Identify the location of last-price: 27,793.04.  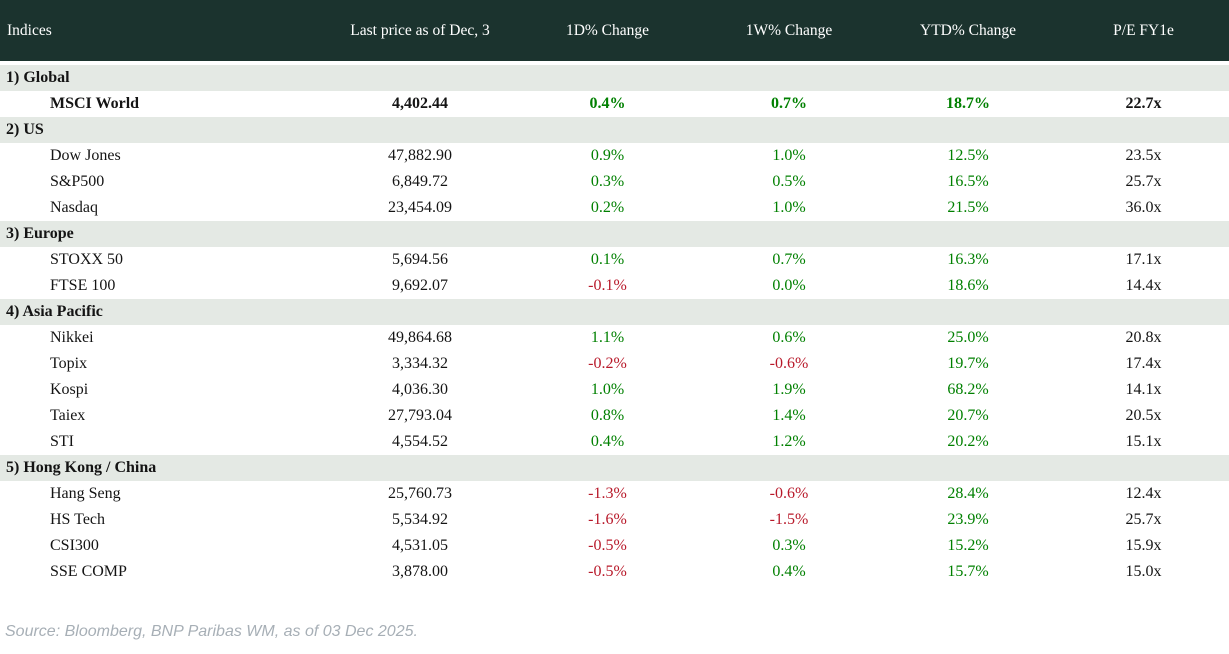
(420, 415).